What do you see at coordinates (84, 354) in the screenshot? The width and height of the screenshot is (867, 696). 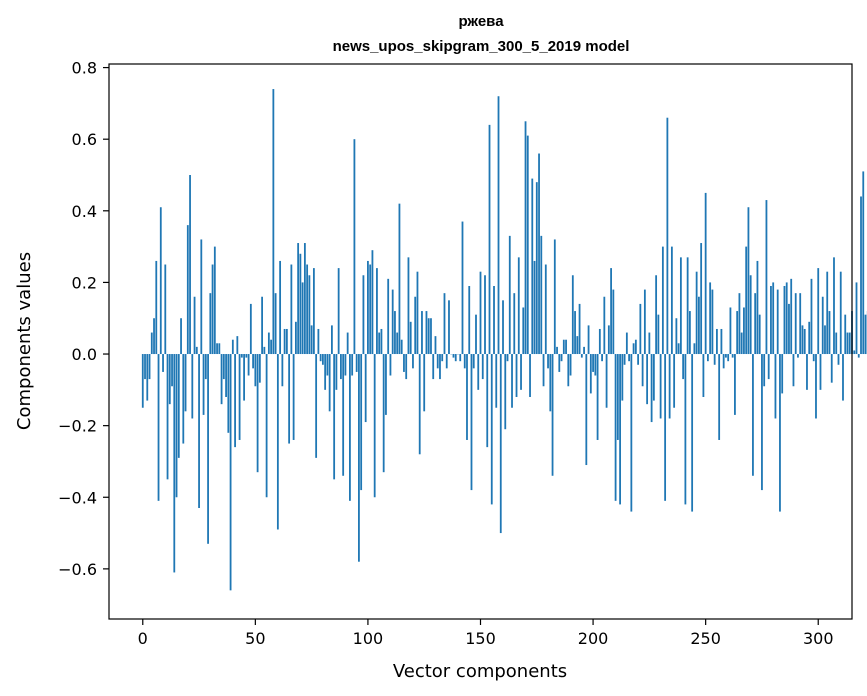 I see `y-tick-label: 0.0` at bounding box center [84, 354].